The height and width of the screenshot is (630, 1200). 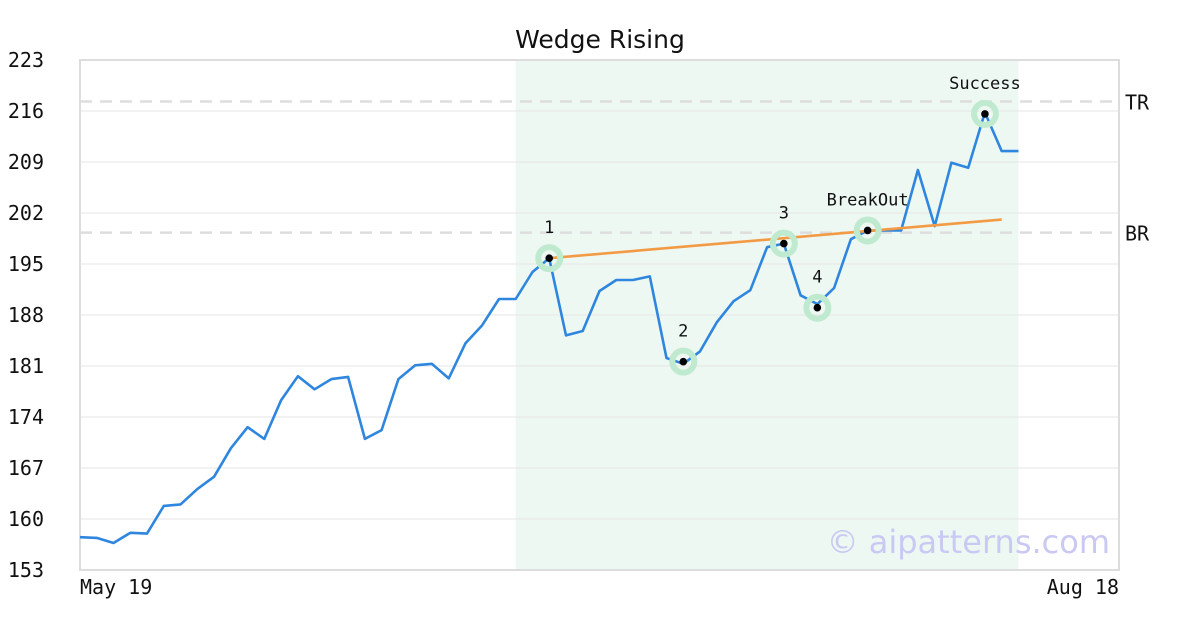 What do you see at coordinates (784, 214) in the screenshot?
I see `pattern-point-label: 3` at bounding box center [784, 214].